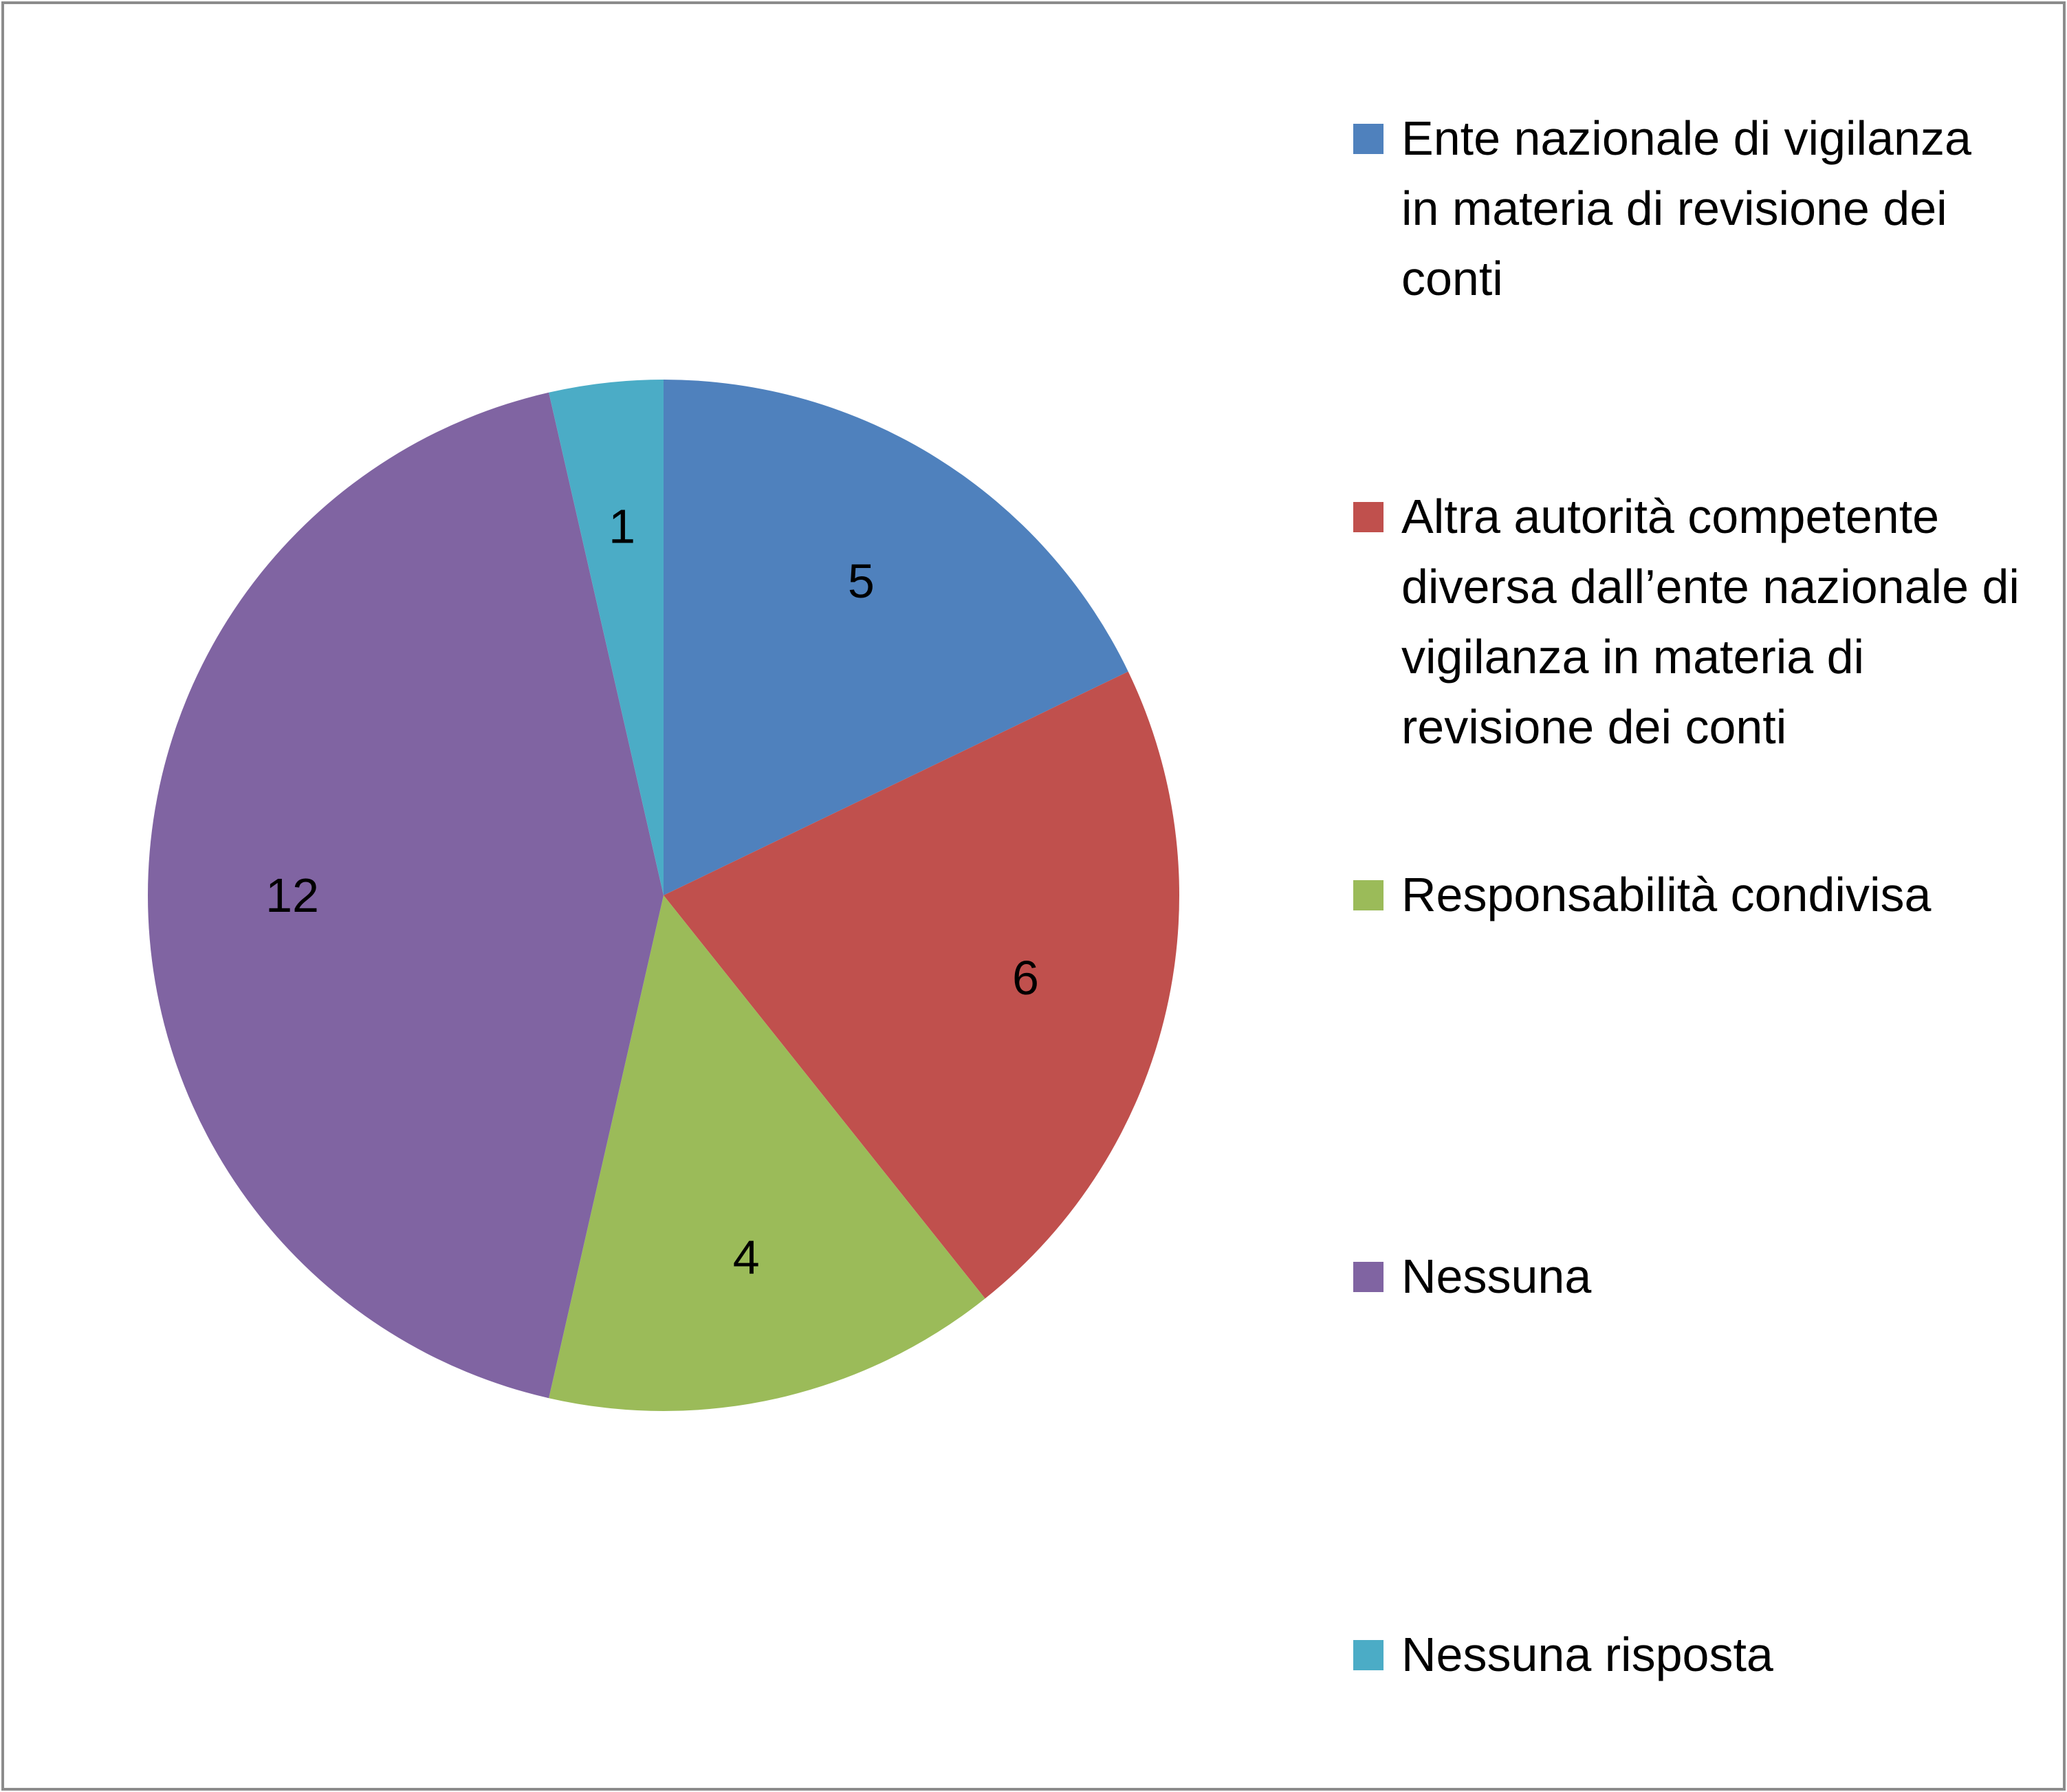 This screenshot has width=2067, height=1792. Describe the element at coordinates (1025, 978) in the screenshot. I see `pie-data-label-2: 6` at that location.